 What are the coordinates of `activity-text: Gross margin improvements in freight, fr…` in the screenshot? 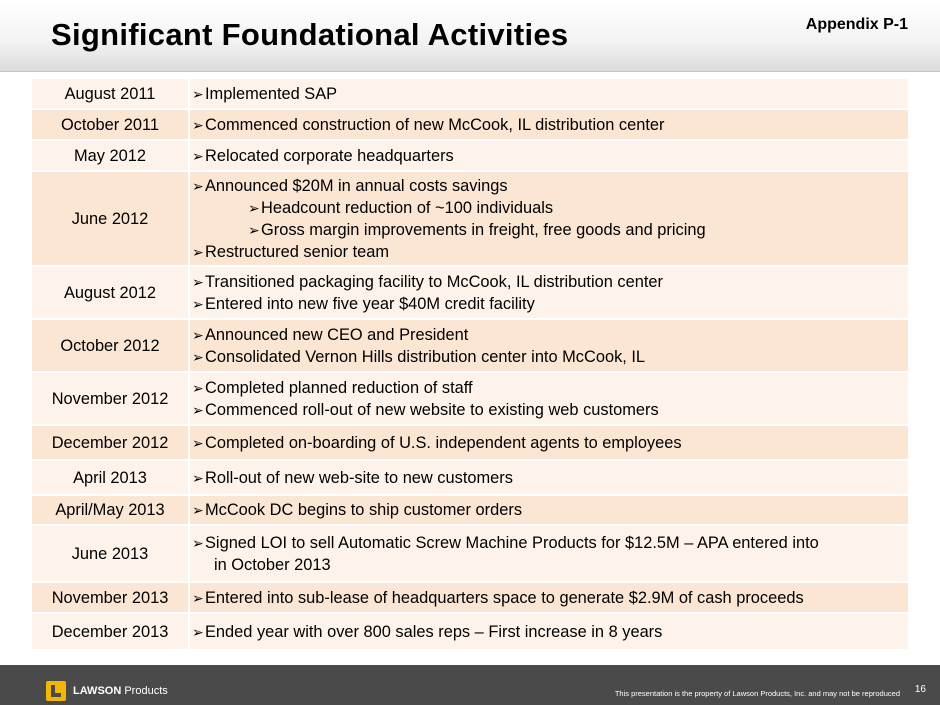 It's located at (483, 229).